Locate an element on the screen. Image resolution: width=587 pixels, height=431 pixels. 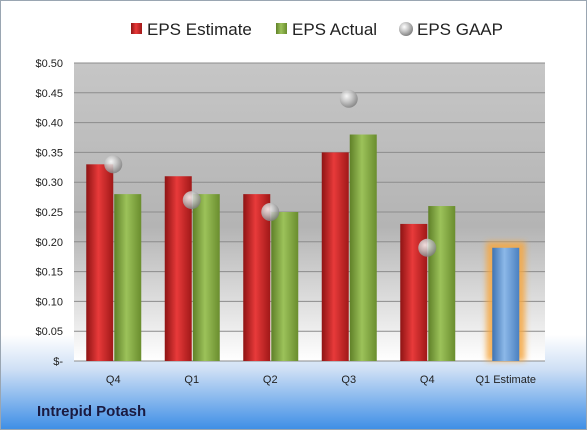
y-tick-label: $0.40 is located at coordinates (49, 124).